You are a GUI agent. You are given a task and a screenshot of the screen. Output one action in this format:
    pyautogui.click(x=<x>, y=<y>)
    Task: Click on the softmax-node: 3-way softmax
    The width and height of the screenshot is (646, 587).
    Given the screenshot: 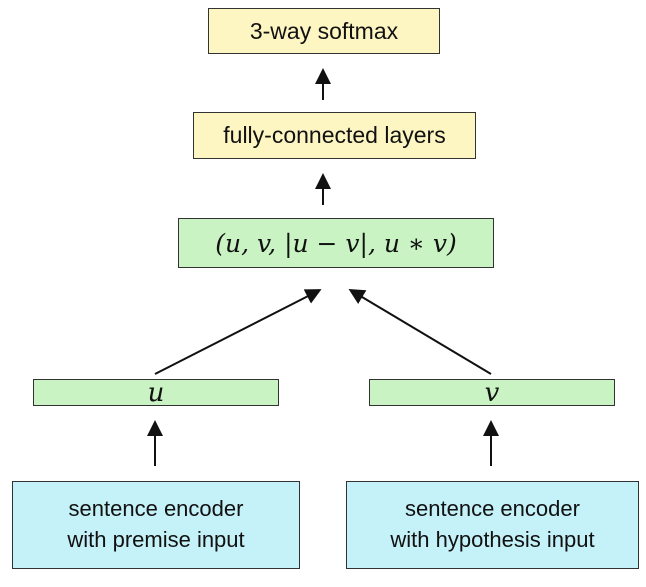 What is the action you would take?
    pyautogui.click(x=324, y=31)
    